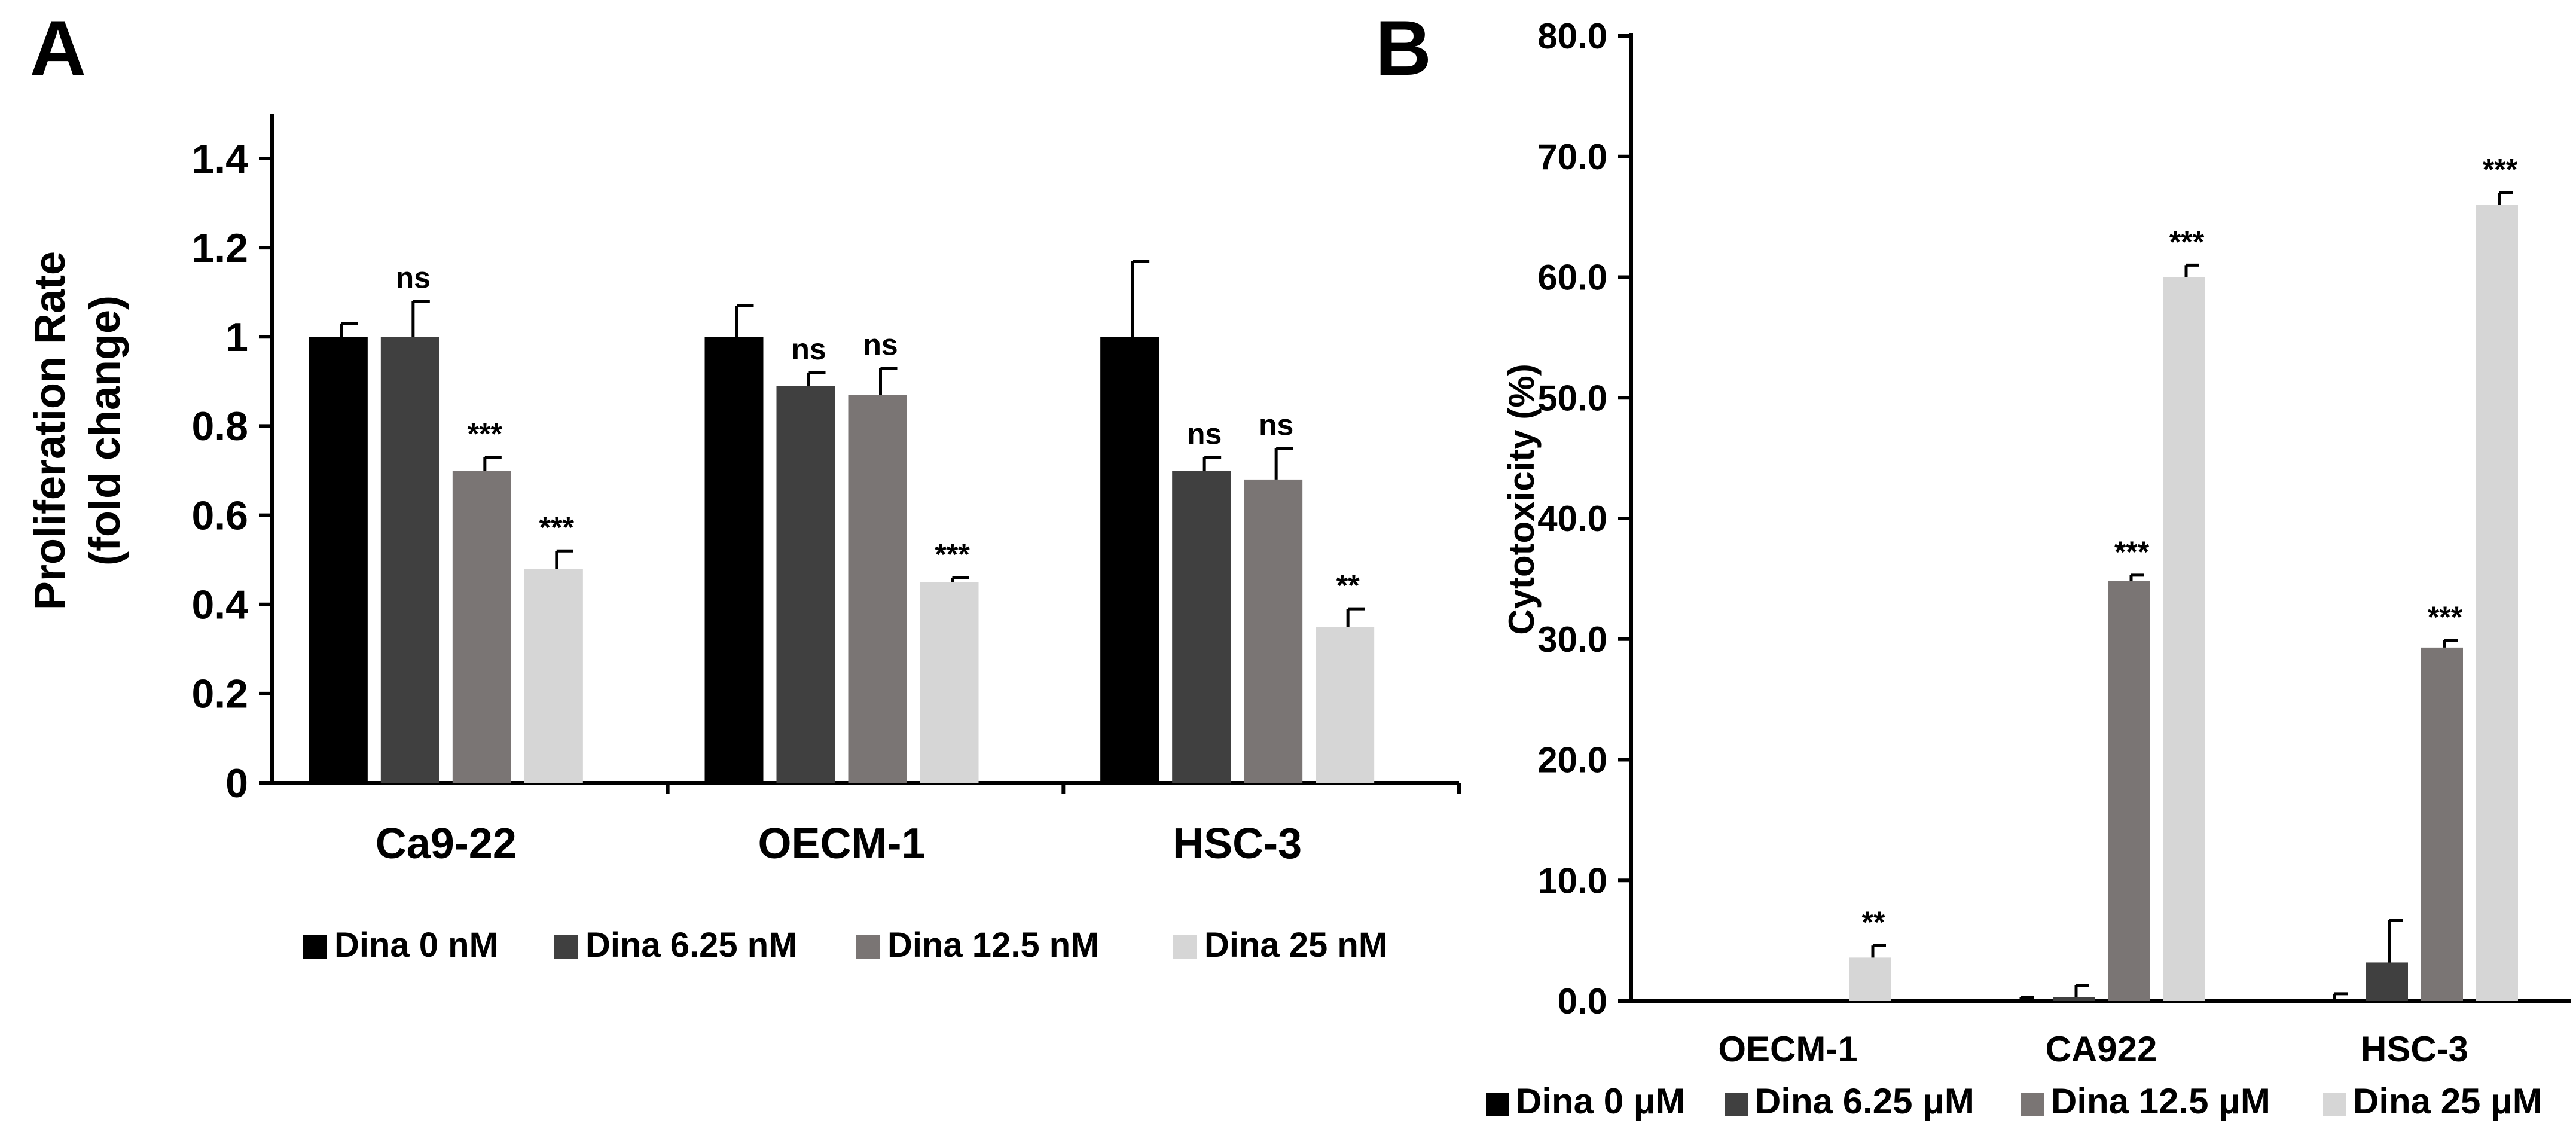 The image size is (2576, 1132). What do you see at coordinates (1600, 1101) in the screenshot?
I see `panelB-legend-label: Dina 0 μM` at bounding box center [1600, 1101].